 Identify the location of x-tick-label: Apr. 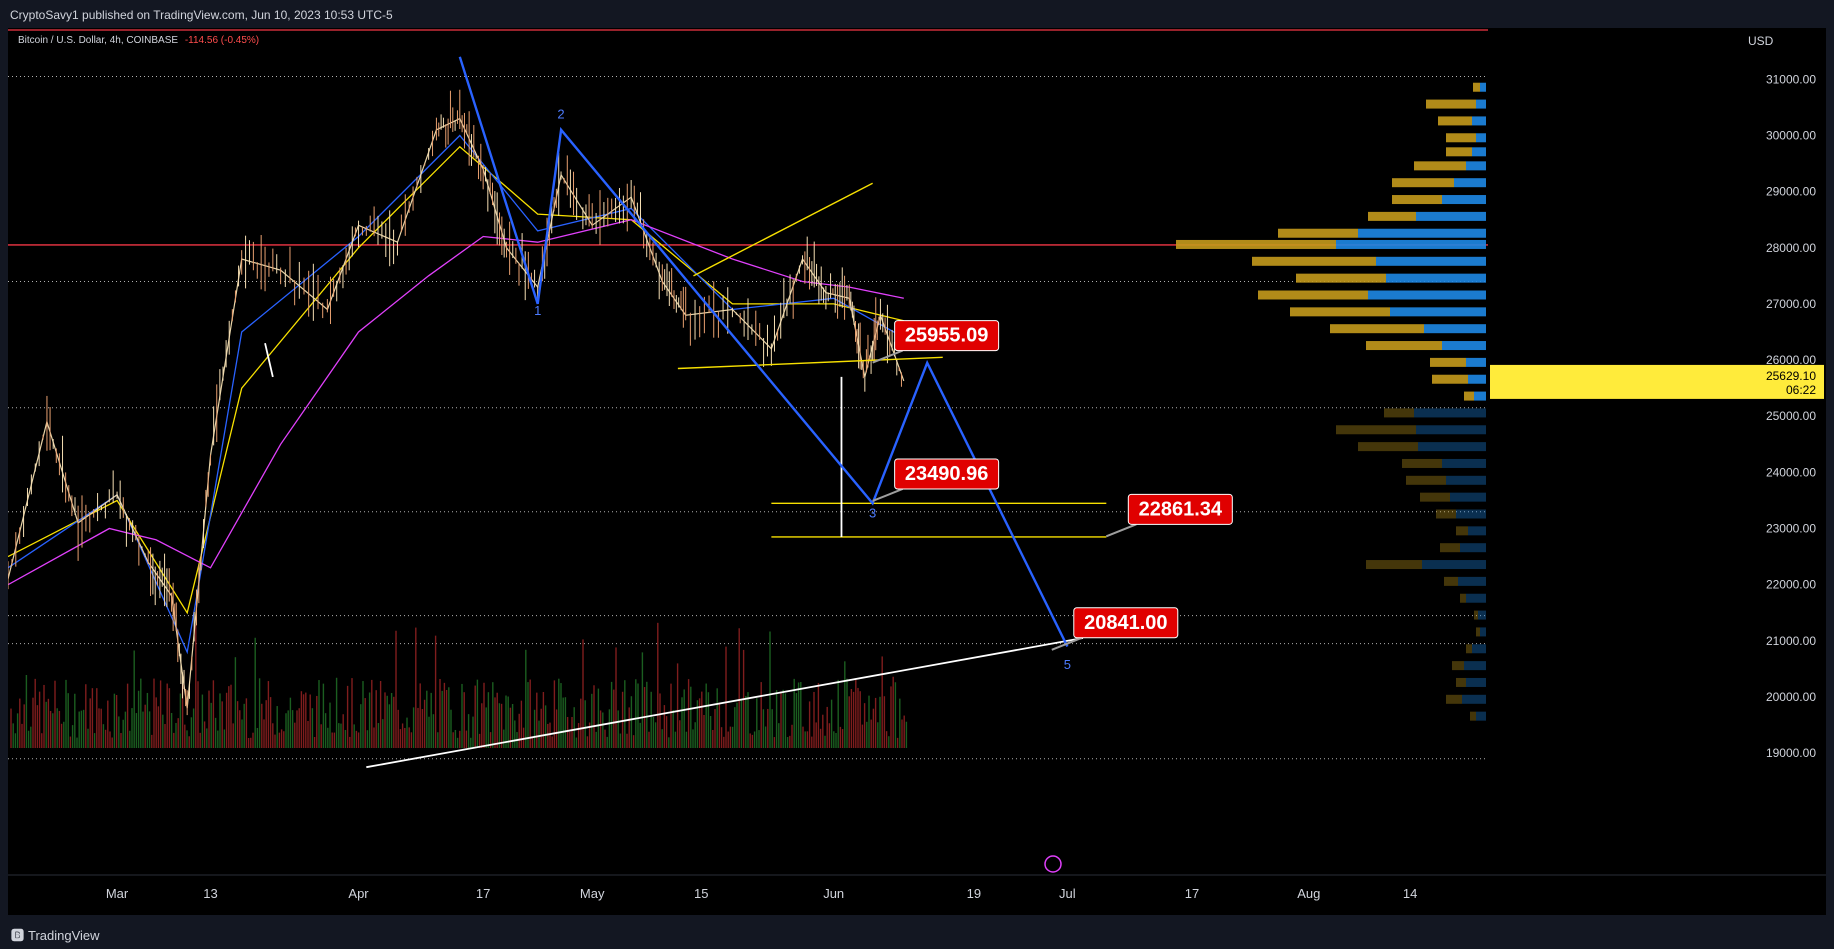
(358, 893).